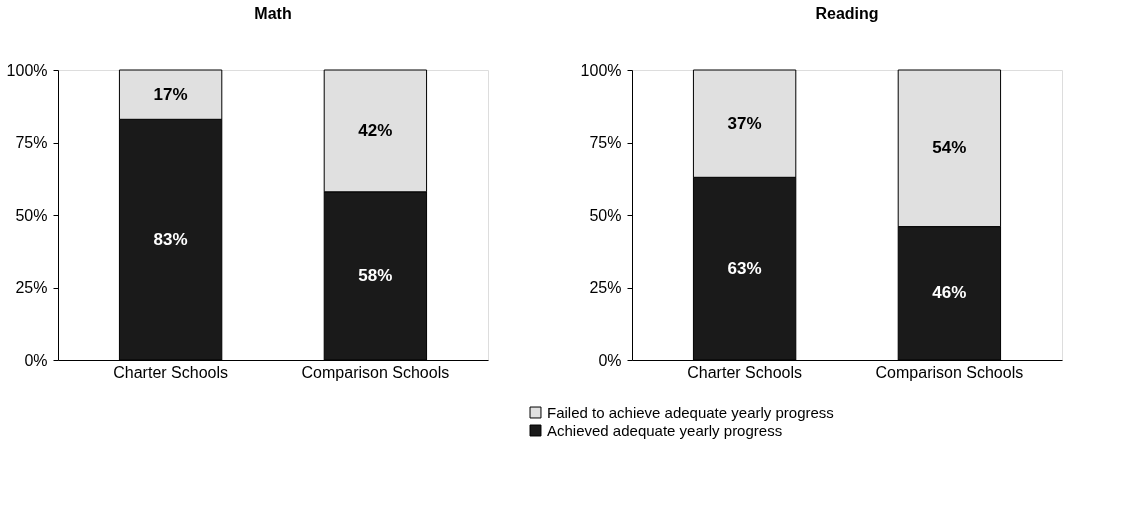  I want to click on data-label: 54%, so click(949, 148).